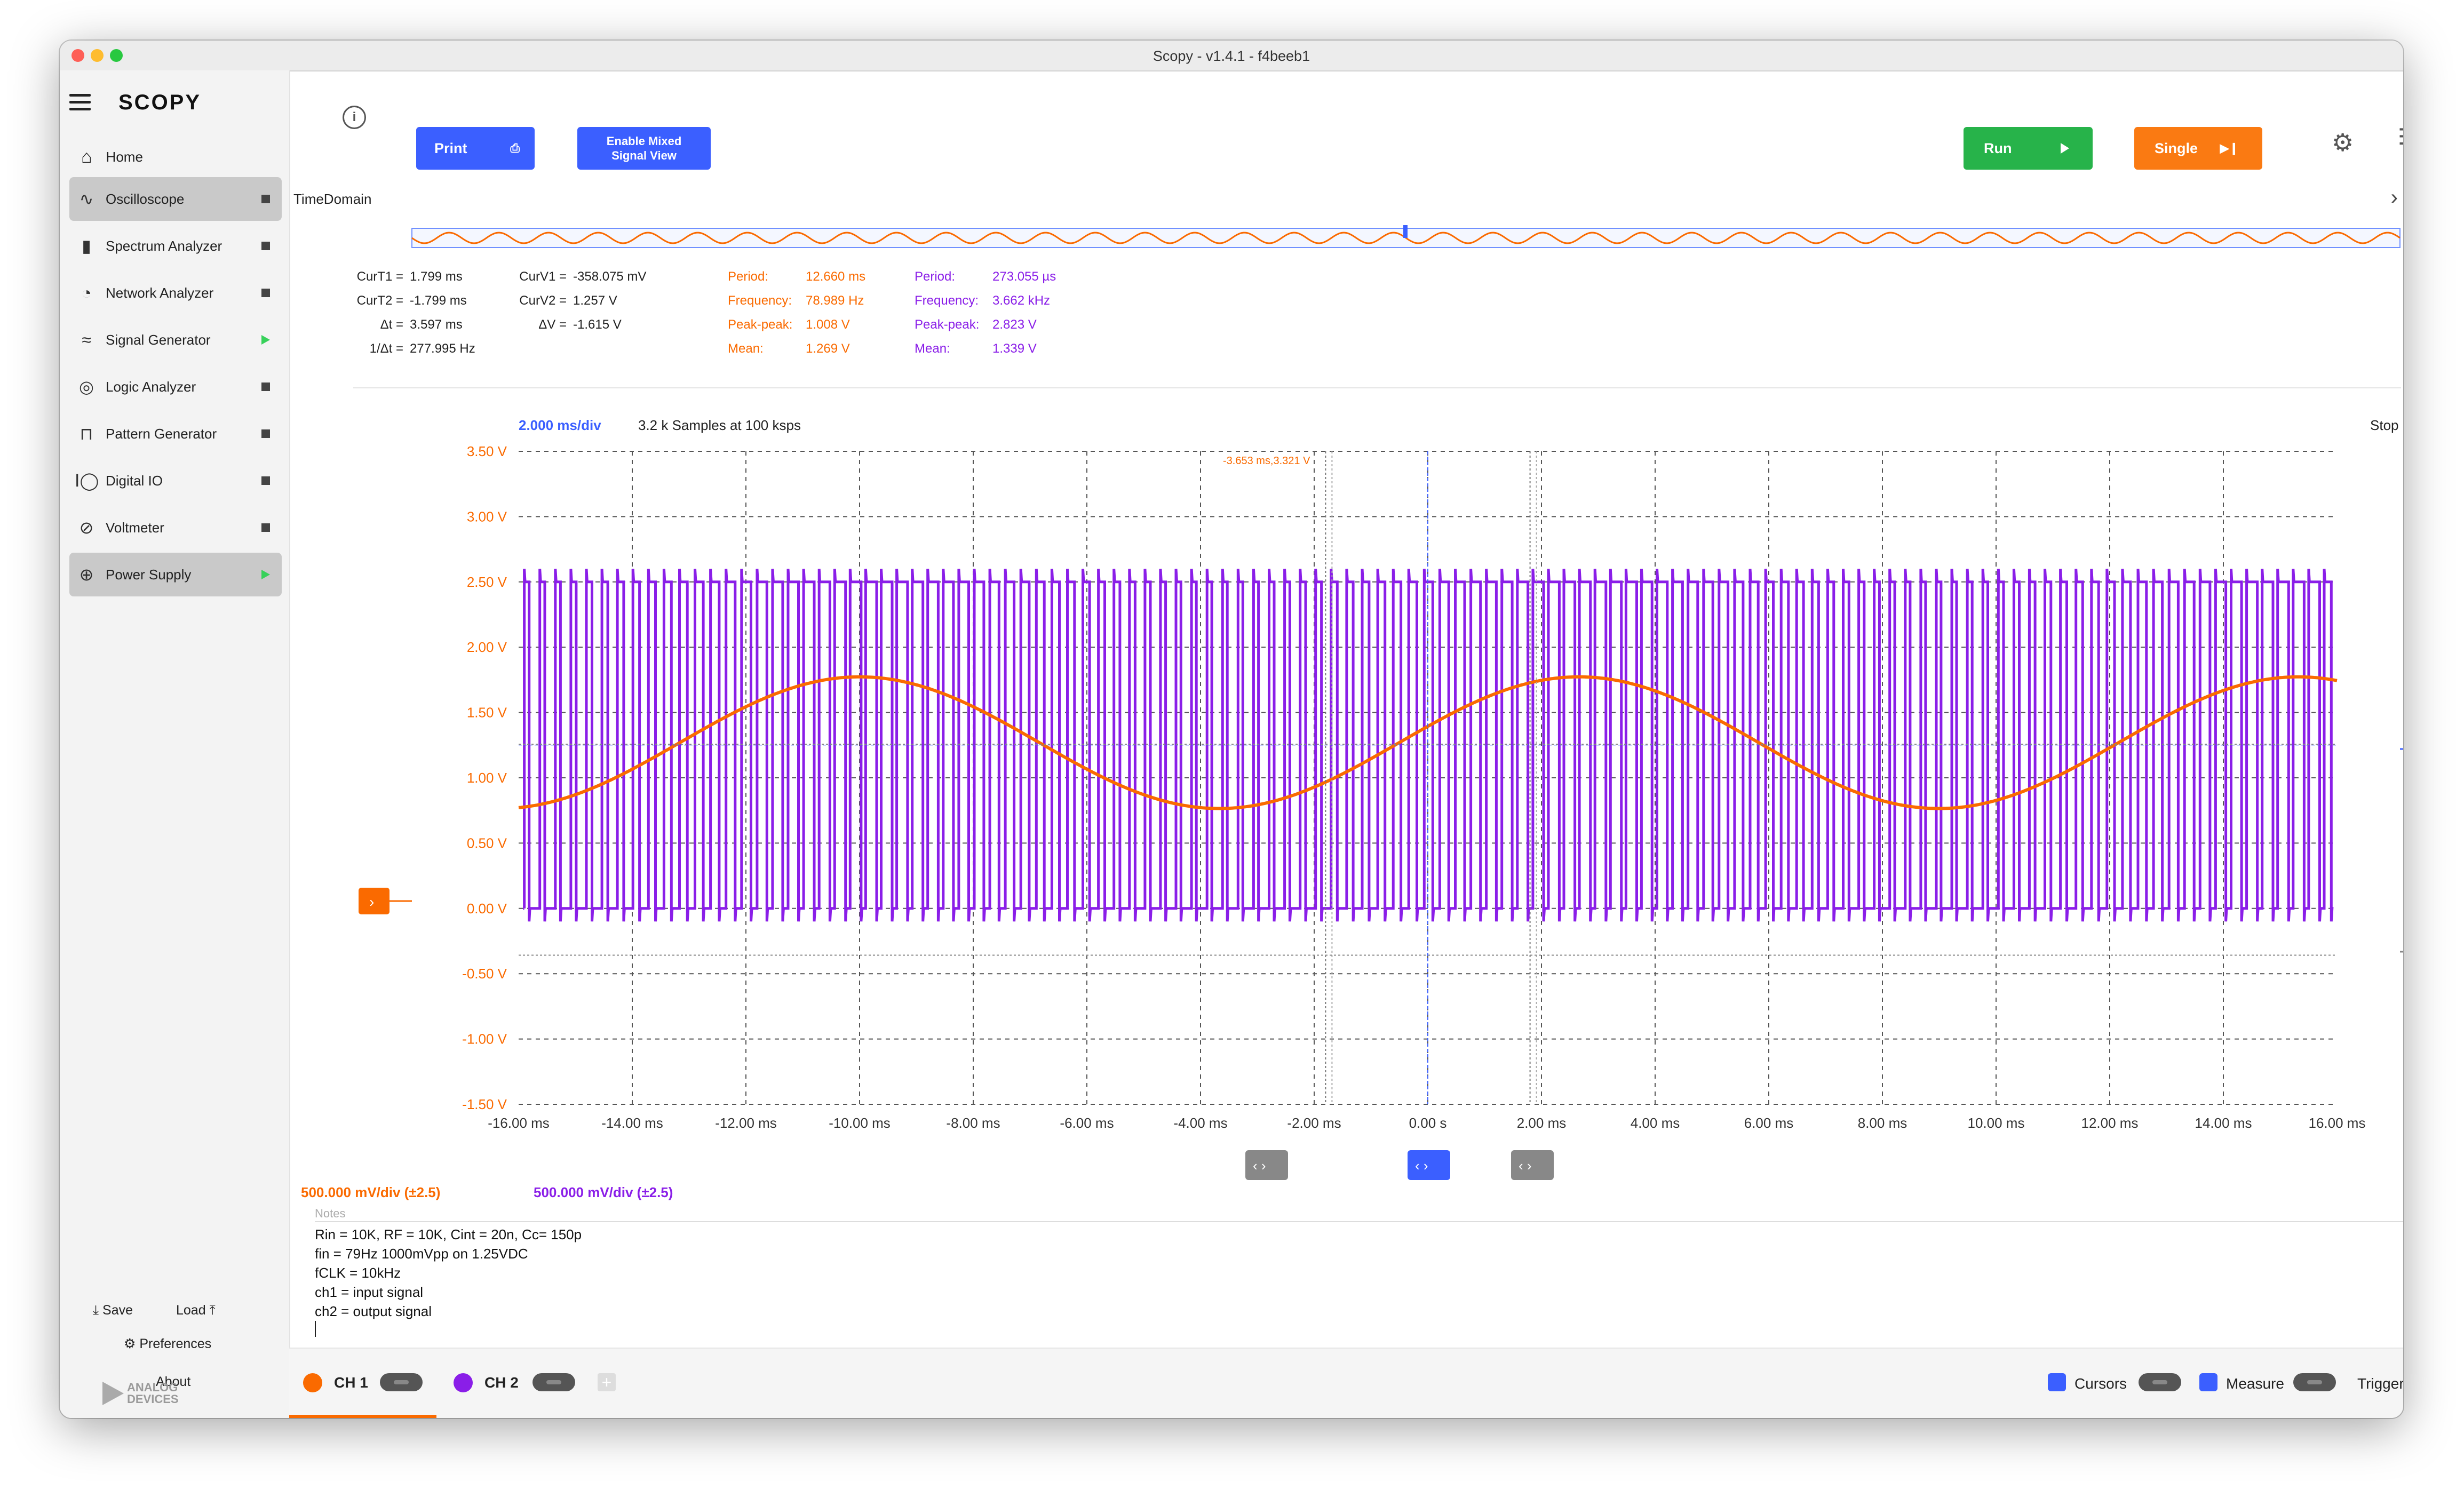 This screenshot has height=1498, width=2464. What do you see at coordinates (175, 481) in the screenshot?
I see `sidebar-item-digital-io: Ⅰ◯ Digital IO` at bounding box center [175, 481].